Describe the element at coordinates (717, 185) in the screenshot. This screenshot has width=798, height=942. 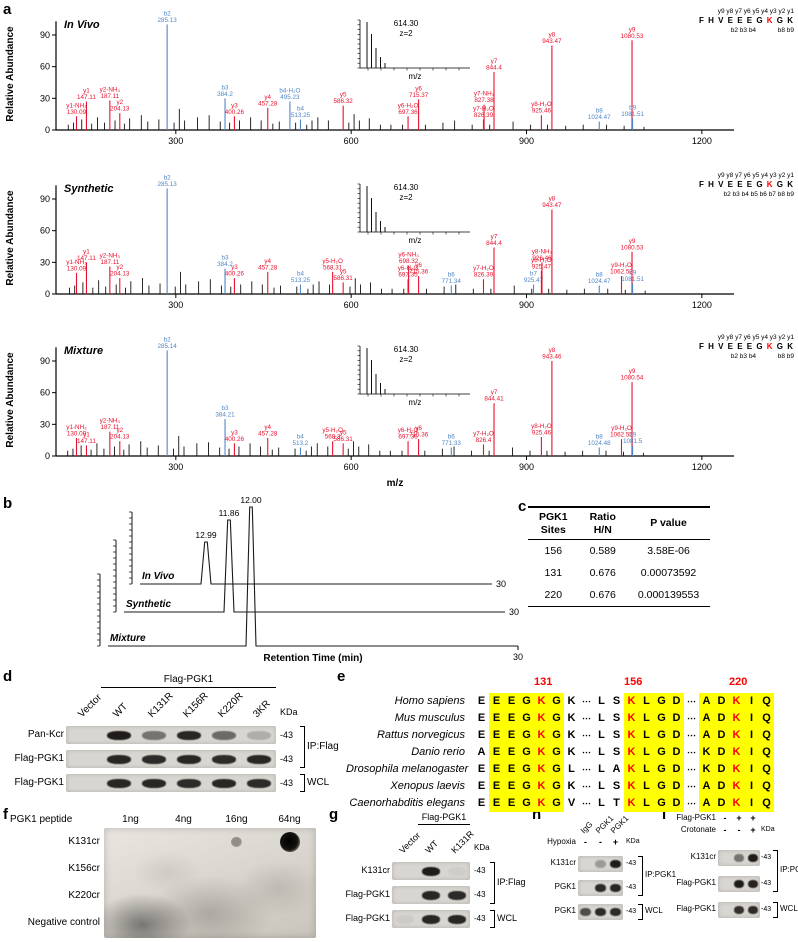
I see `peptide-sequence: F H V E E E G K G K` at that location.